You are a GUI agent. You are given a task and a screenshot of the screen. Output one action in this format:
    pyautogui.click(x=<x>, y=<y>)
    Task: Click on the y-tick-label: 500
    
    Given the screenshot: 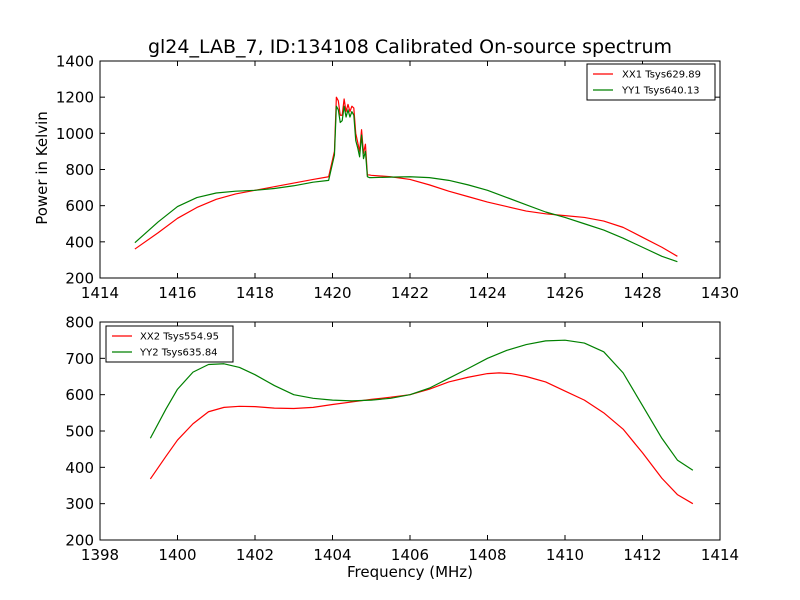 What is the action you would take?
    pyautogui.click(x=79, y=432)
    